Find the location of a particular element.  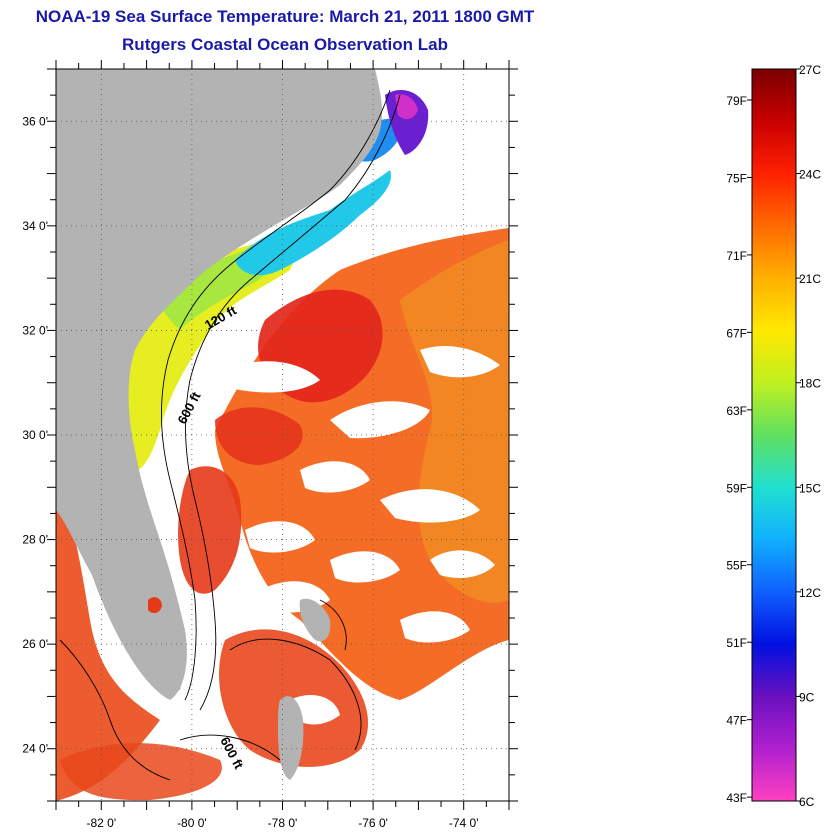

longitude-label: -78 0' is located at coordinates (283, 823).